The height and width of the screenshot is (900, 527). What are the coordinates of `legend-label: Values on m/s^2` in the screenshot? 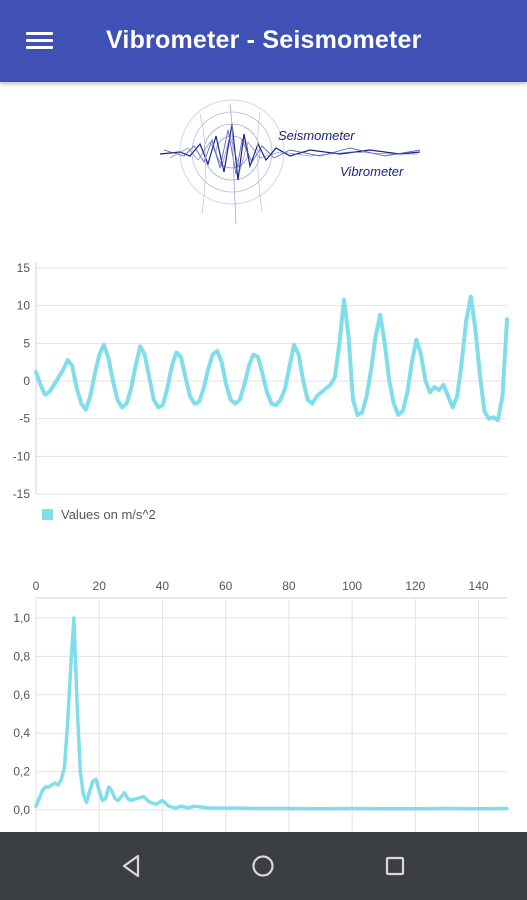 It's located at (108, 514).